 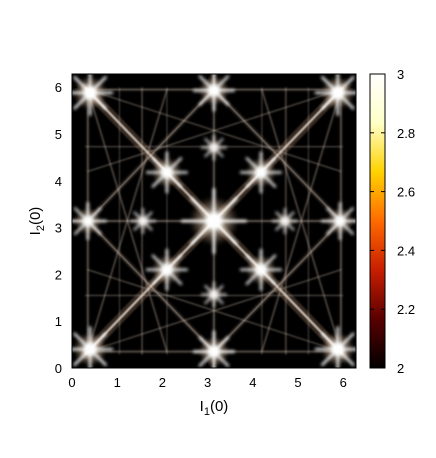 I want to click on y-axis-label: I2(0), so click(x=37, y=221).